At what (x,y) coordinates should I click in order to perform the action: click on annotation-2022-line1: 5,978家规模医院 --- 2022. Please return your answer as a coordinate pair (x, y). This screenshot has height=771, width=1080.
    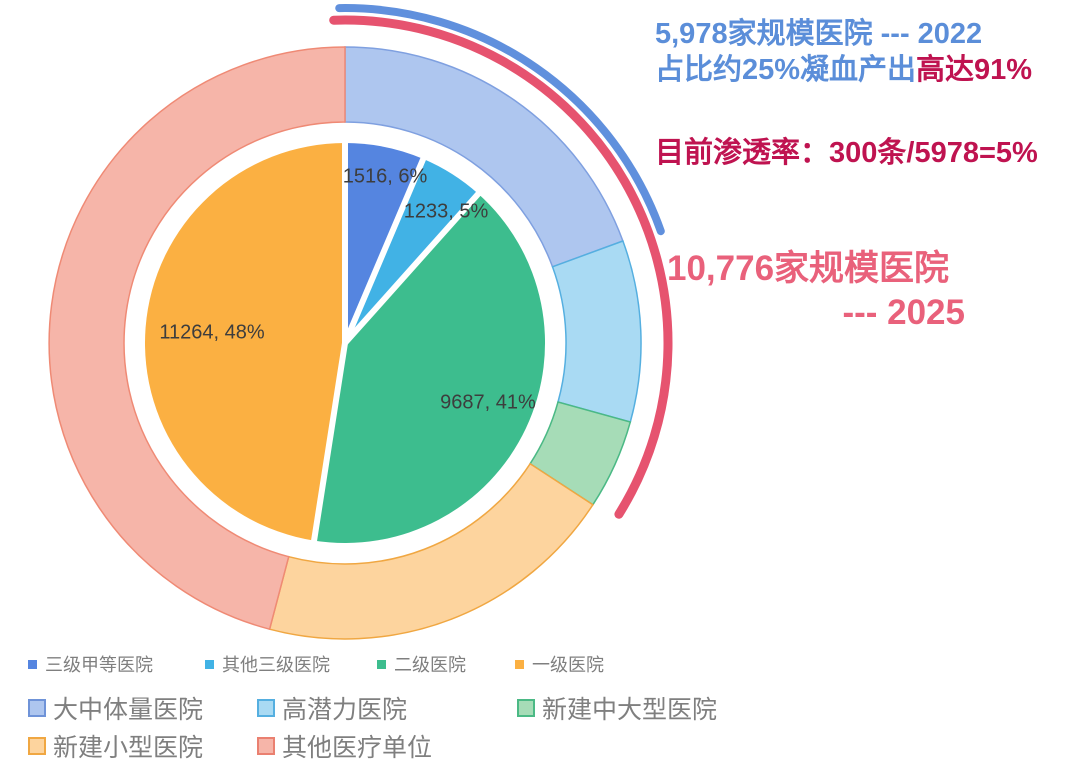
    Looking at the image, I should click on (819, 34).